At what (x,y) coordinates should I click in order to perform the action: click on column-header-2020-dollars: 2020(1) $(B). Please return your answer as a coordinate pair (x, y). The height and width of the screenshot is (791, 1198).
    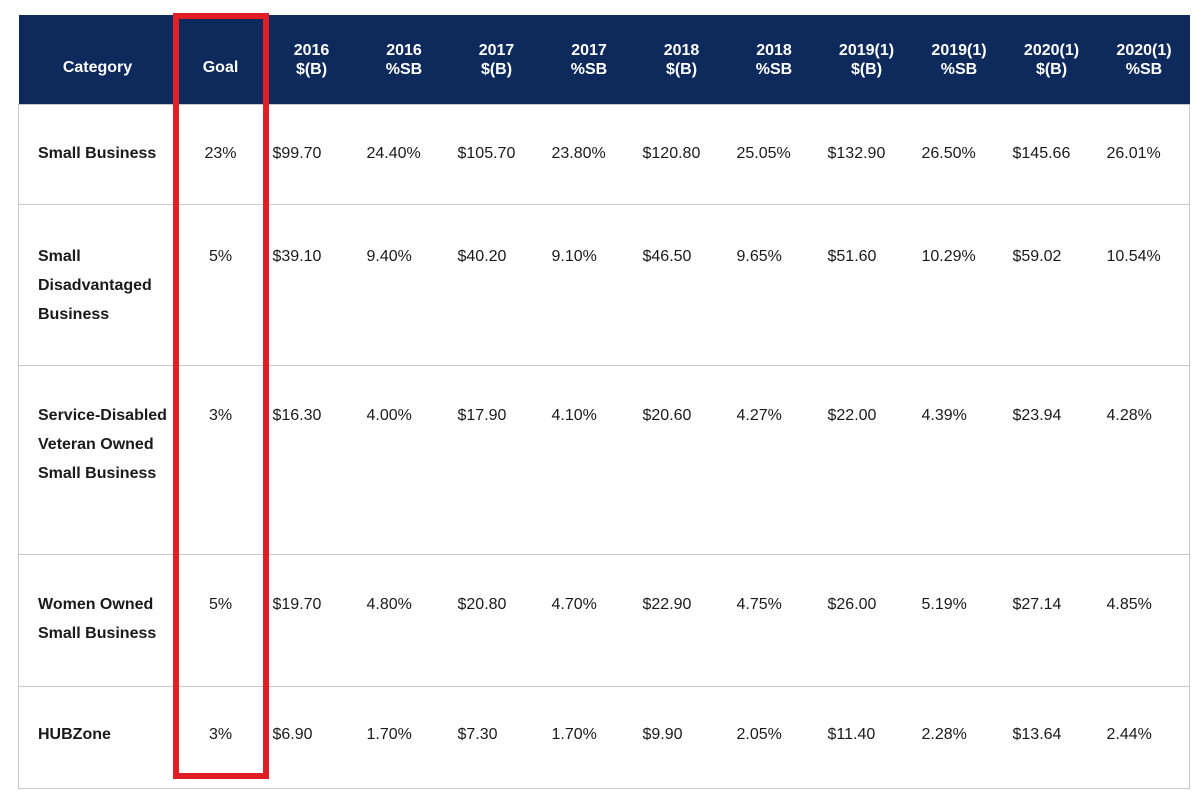
    Looking at the image, I should click on (1051, 60).